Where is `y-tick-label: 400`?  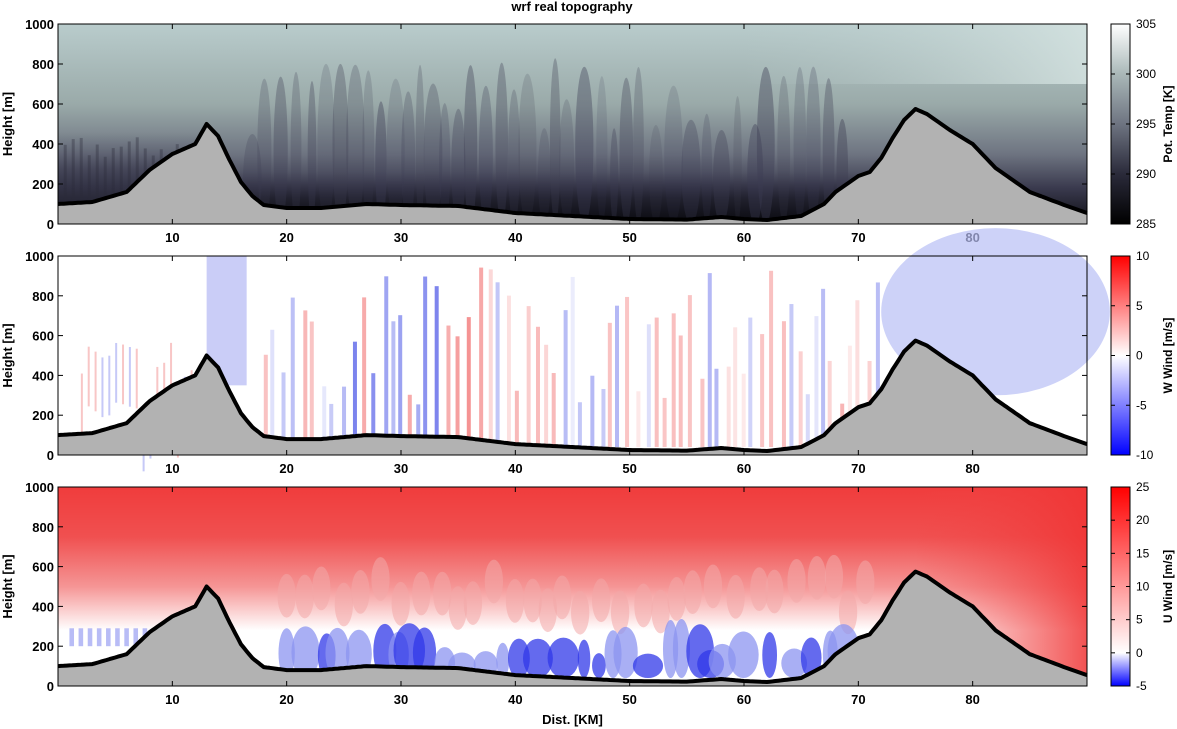 y-tick-label: 400 is located at coordinates (43, 144).